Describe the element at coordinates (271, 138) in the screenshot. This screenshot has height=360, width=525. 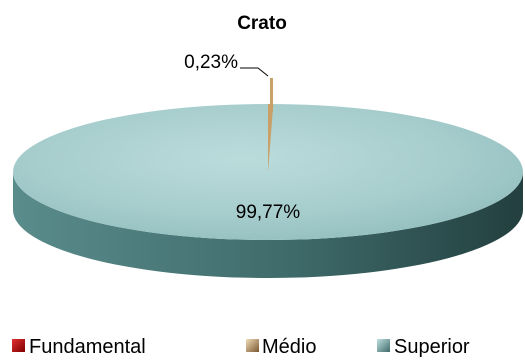
I see `pie-slice-medio` at that location.